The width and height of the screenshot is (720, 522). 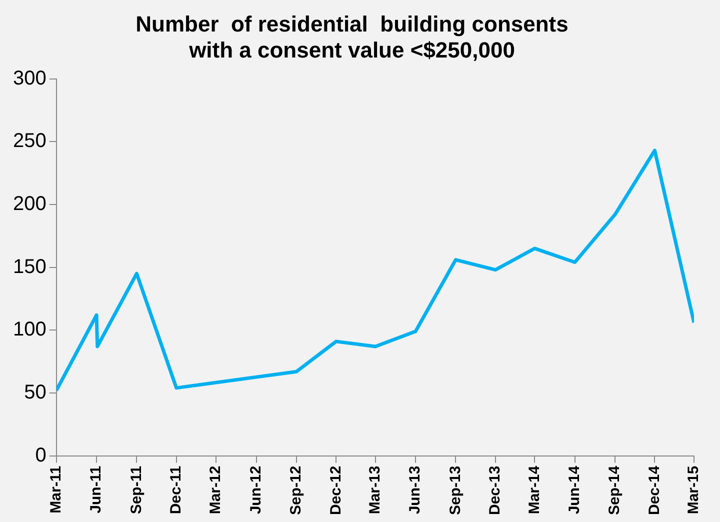 What do you see at coordinates (352, 50) in the screenshot?
I see `text: with a consent value <$250,000` at bounding box center [352, 50].